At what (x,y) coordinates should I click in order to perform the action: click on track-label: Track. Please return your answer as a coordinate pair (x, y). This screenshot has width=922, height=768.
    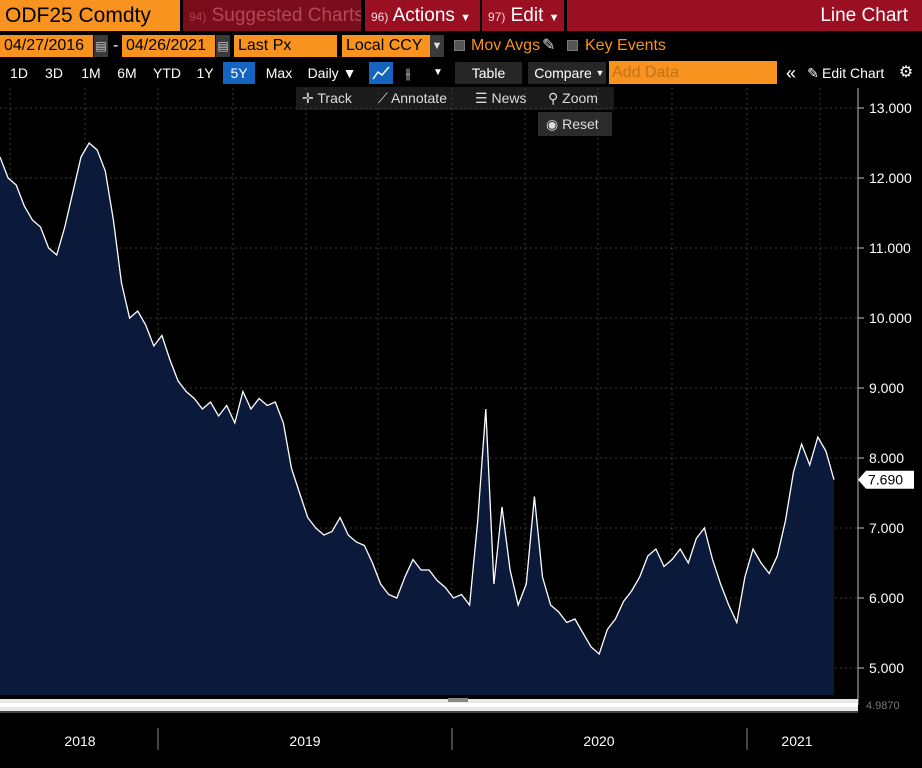
    Looking at the image, I should click on (334, 98).